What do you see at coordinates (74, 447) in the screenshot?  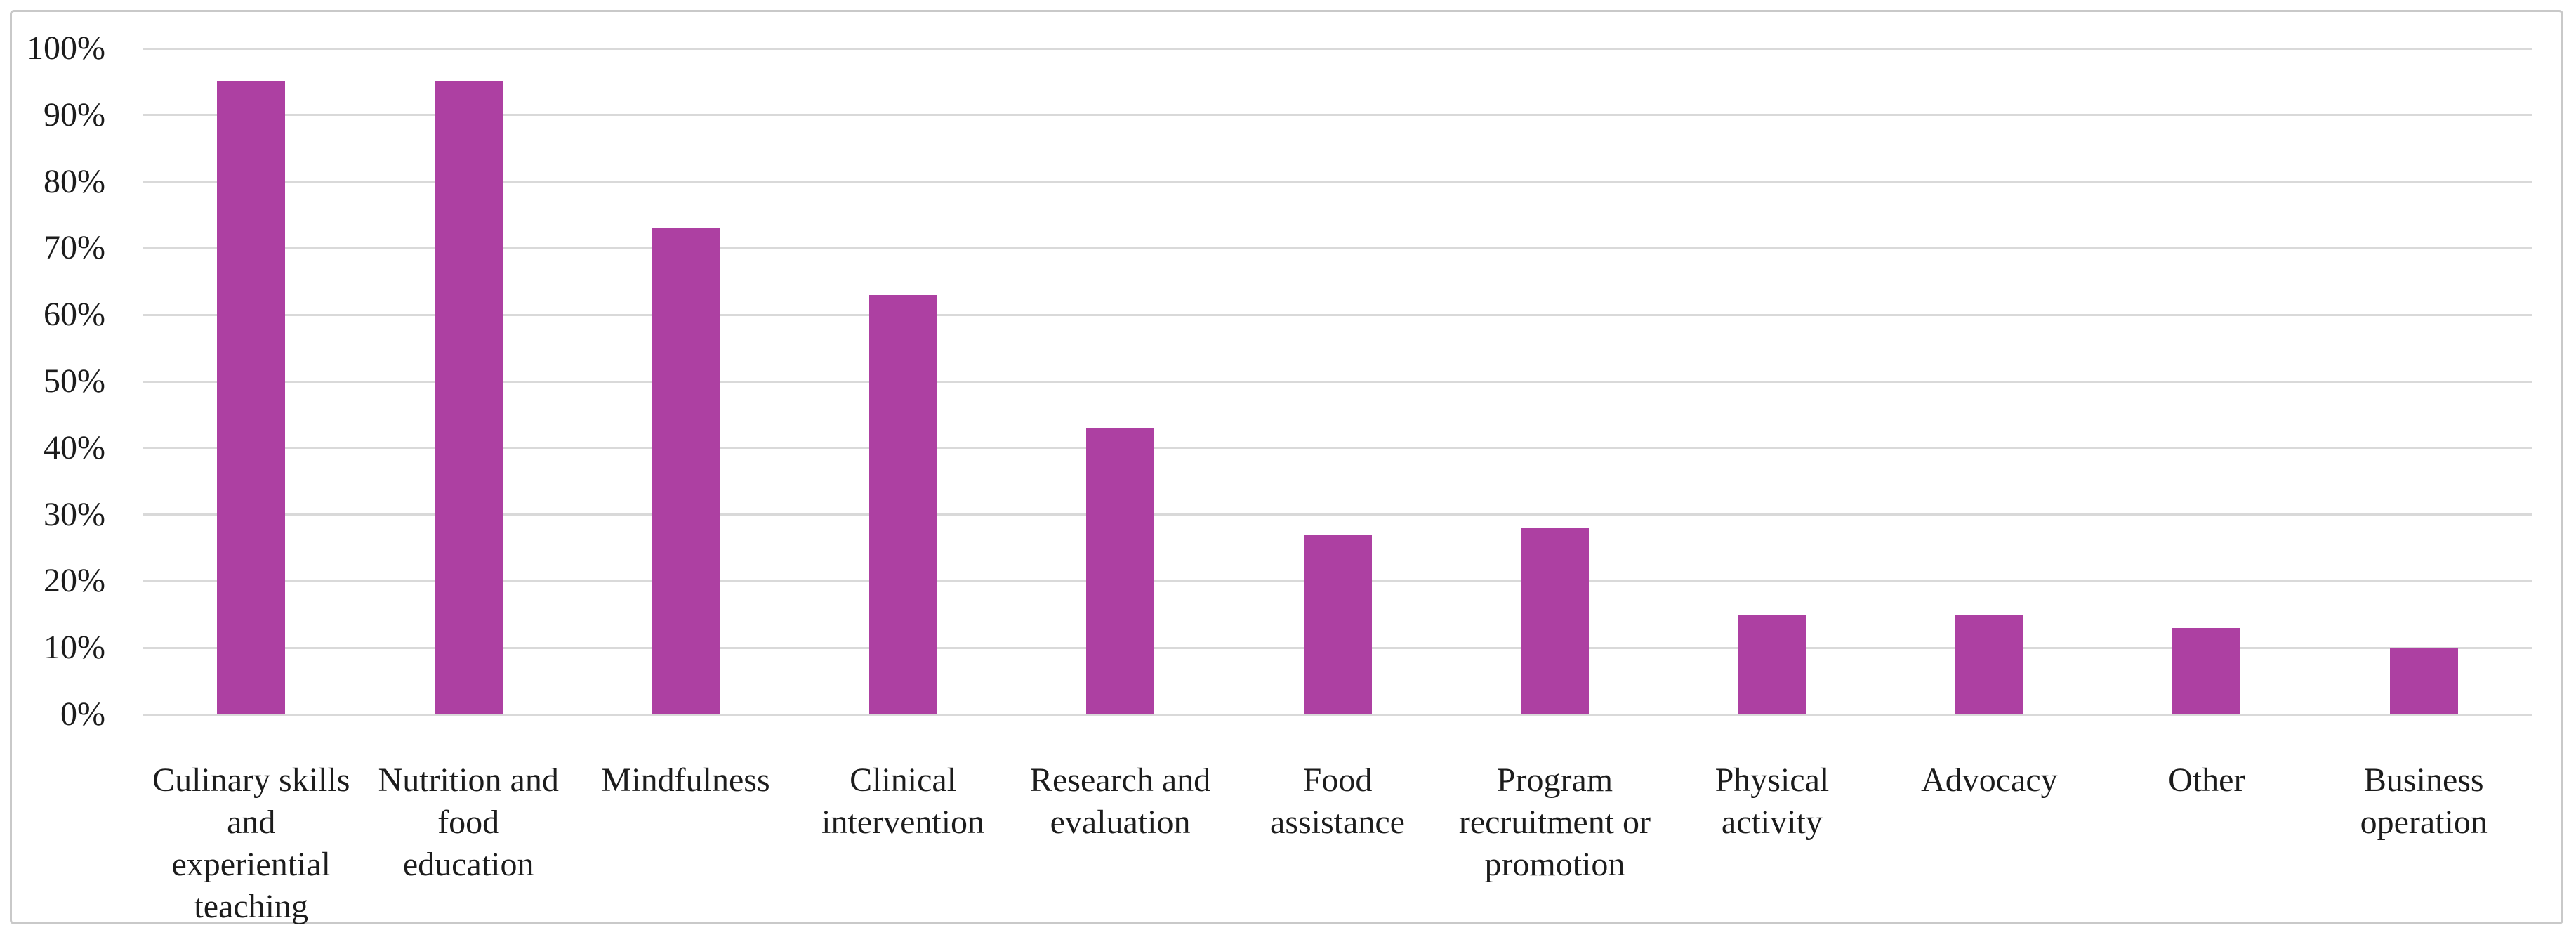 I see `y-tick-label: 40%` at bounding box center [74, 447].